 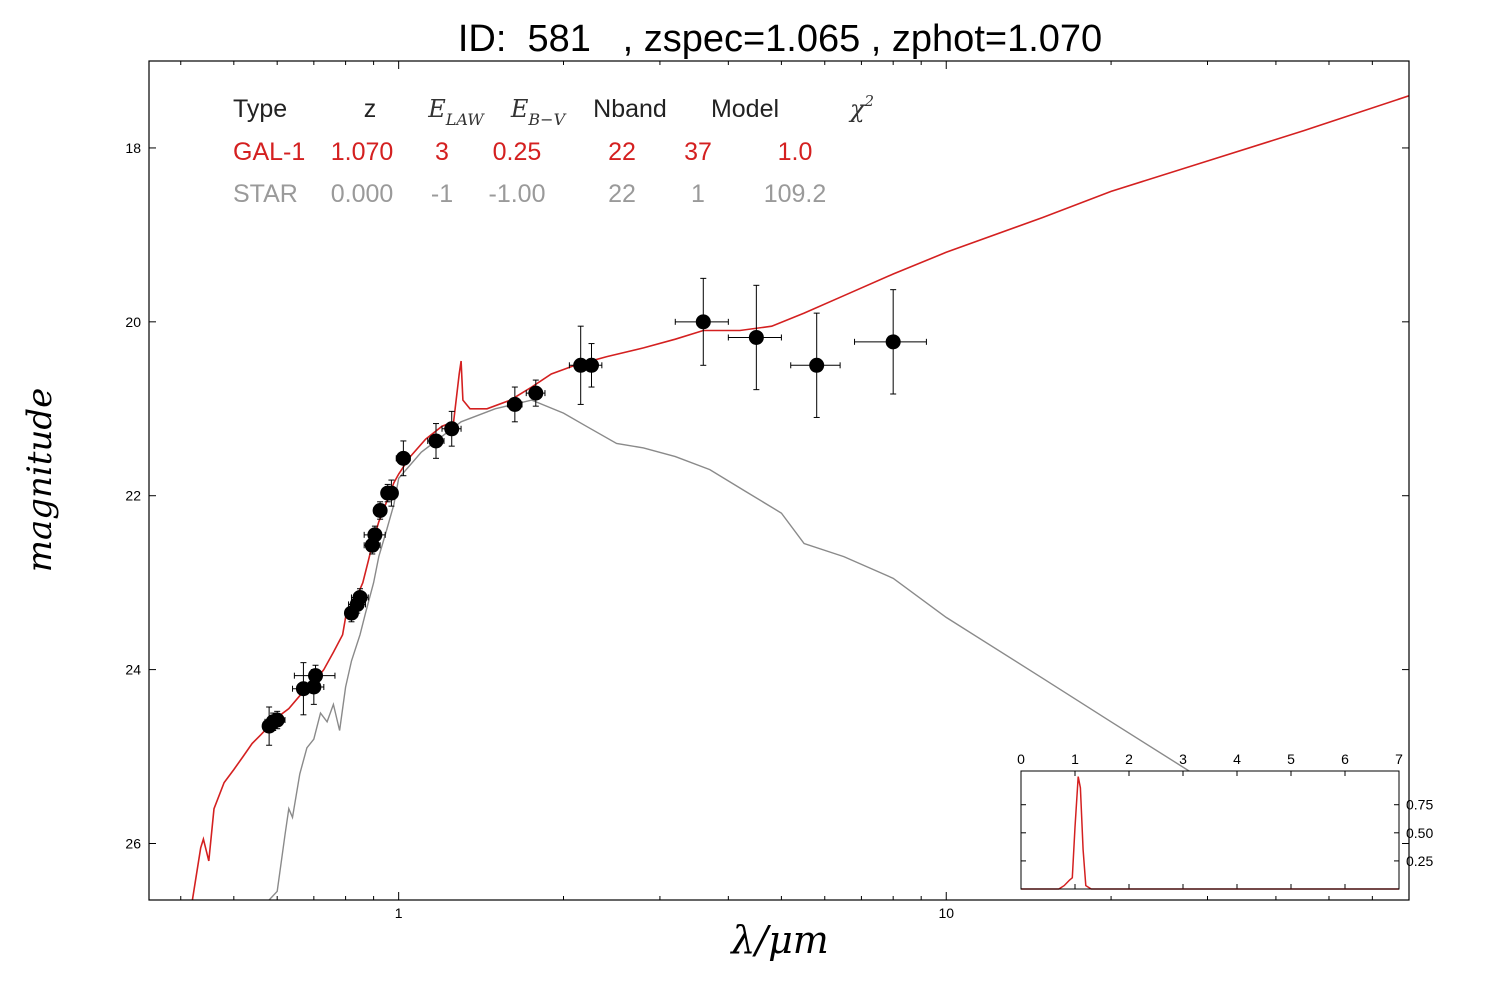 I want to click on table-cell: 3, so click(x=442, y=152).